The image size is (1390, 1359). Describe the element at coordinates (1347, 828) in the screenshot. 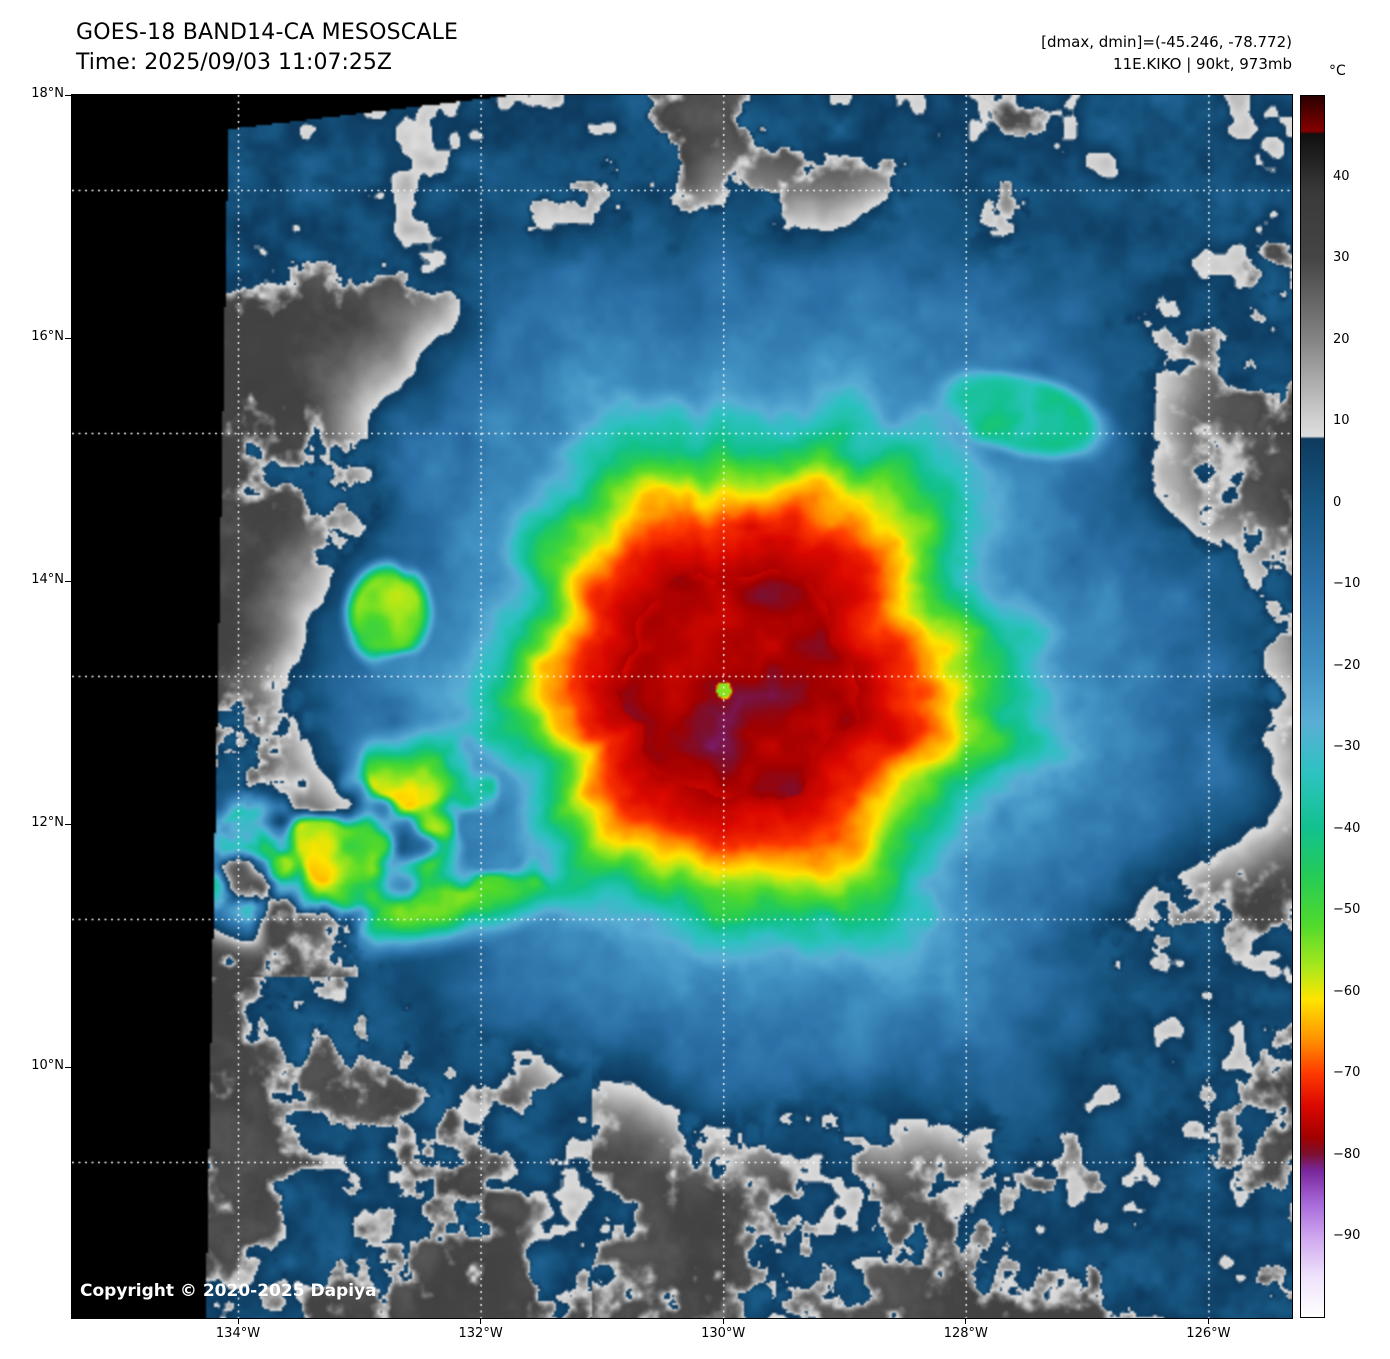

I see `colorbar-tick-label: −40` at that location.